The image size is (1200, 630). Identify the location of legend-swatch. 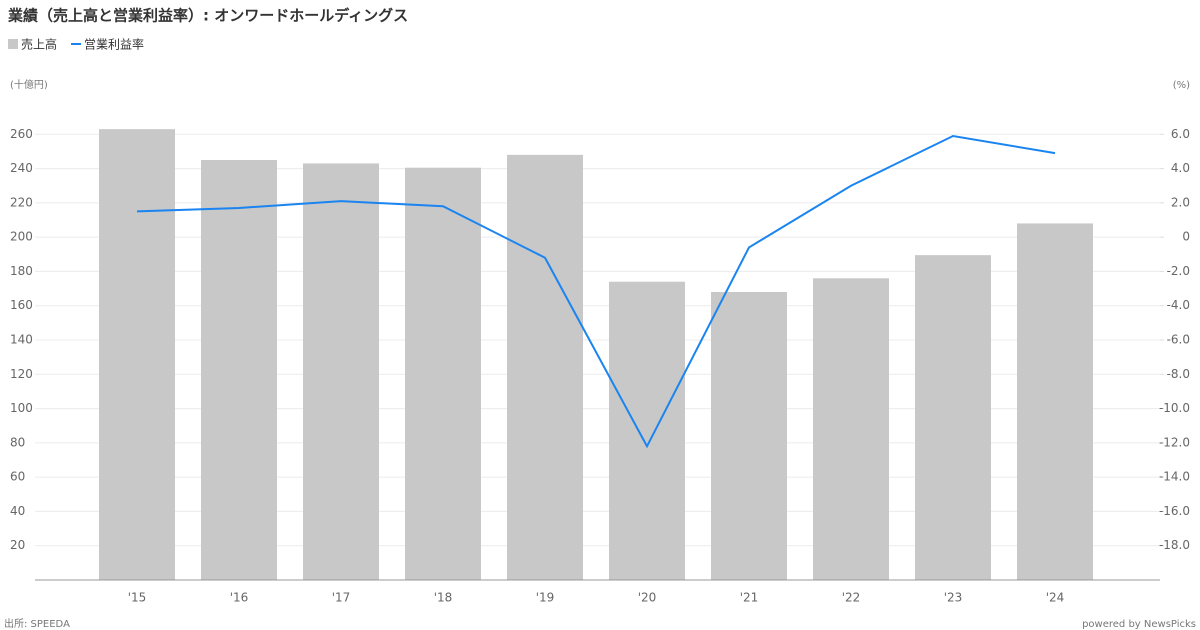
(13, 44).